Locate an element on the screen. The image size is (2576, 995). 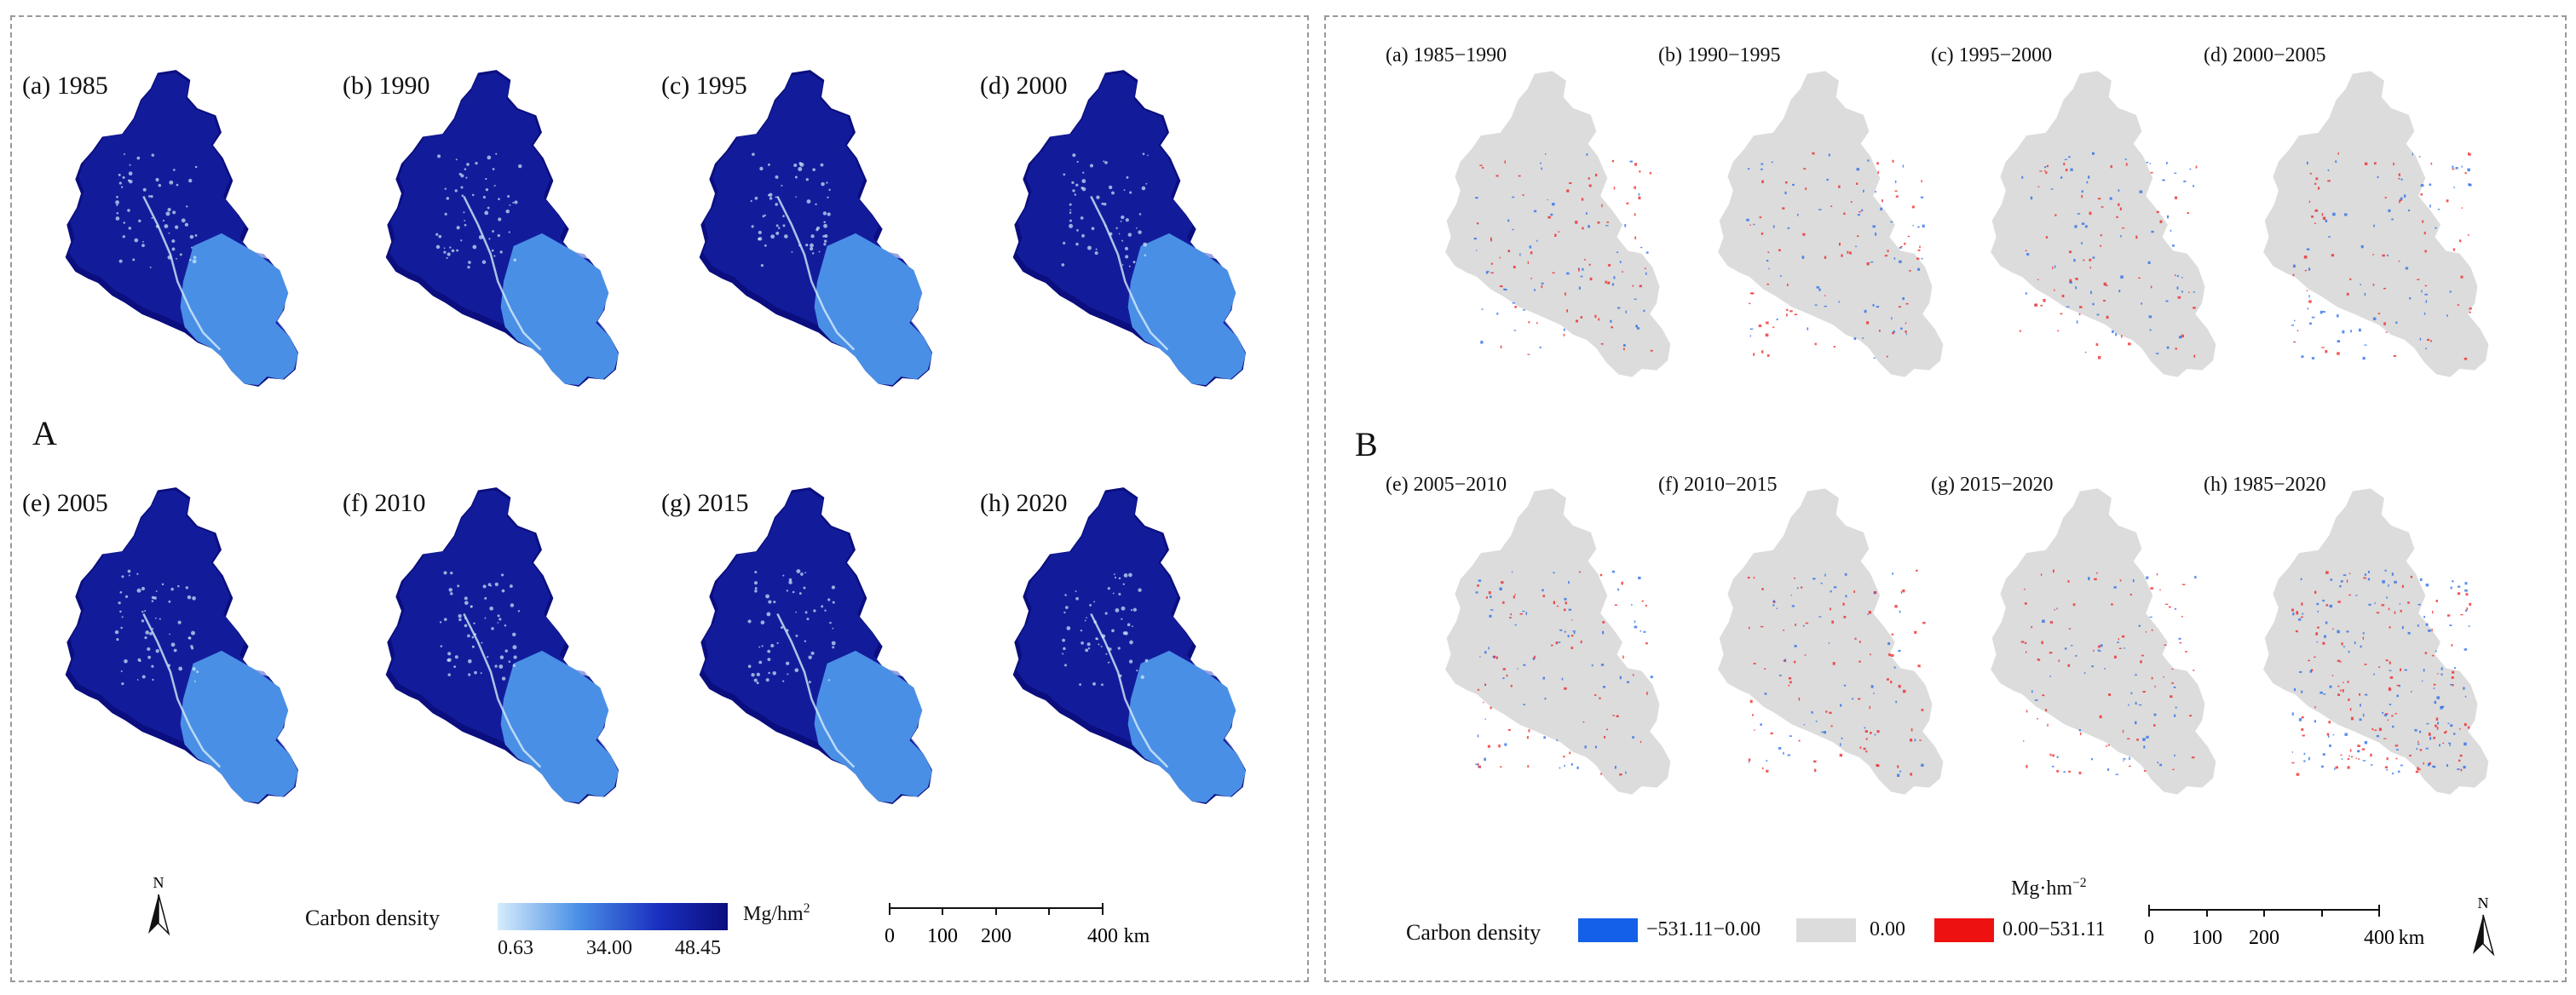
b-legend-swatch-positive is located at coordinates (1964, 930).